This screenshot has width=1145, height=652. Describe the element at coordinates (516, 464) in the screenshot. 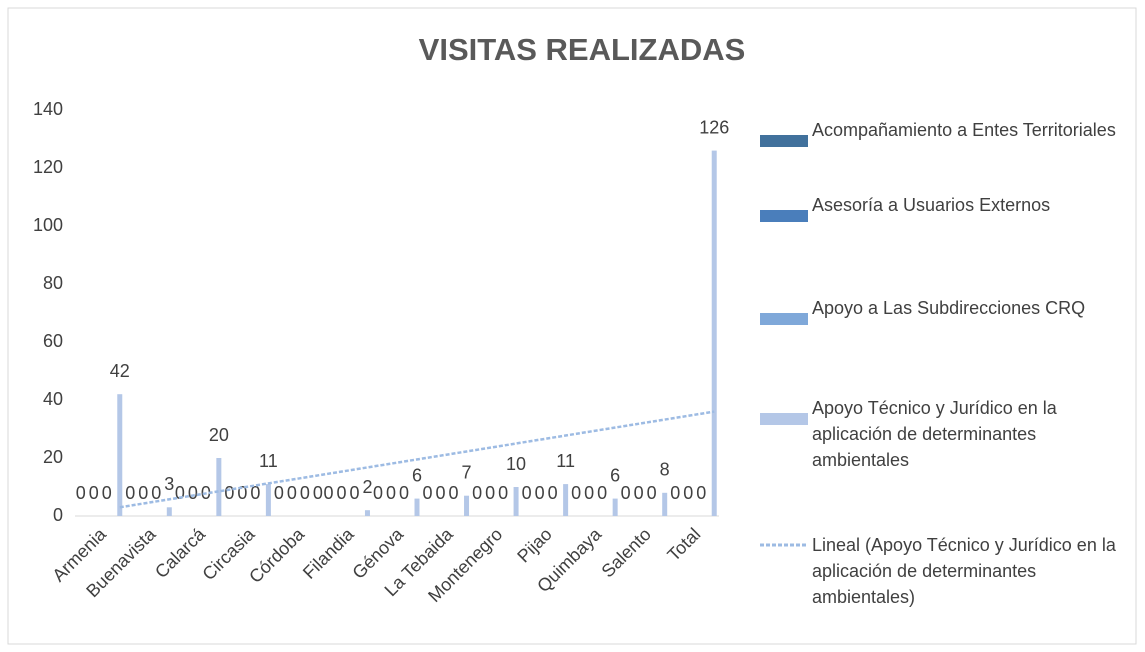

I see `data-label: 10` at that location.